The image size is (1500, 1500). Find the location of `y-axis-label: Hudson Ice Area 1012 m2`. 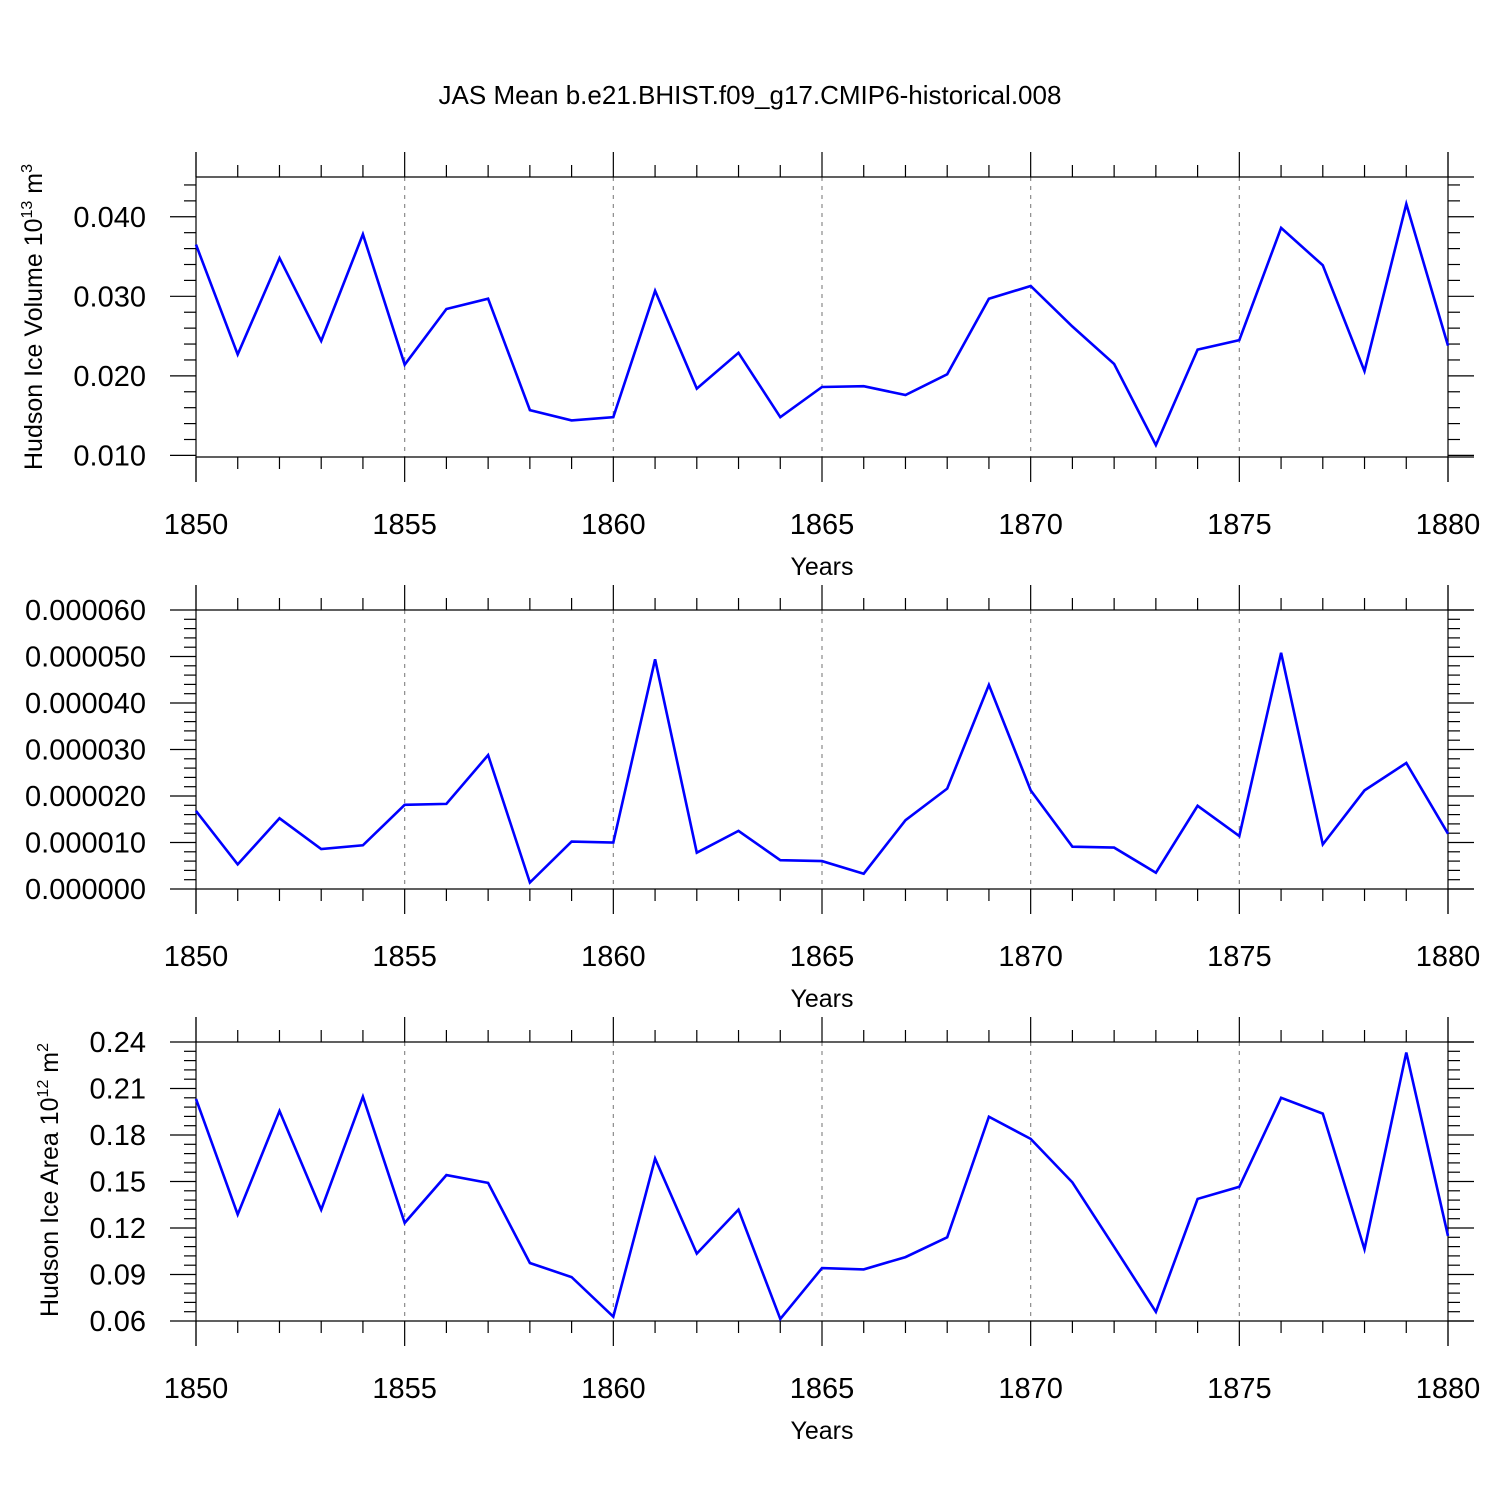

y-axis-label: Hudson Ice Area 1012 m2 is located at coordinates (49, 1180).